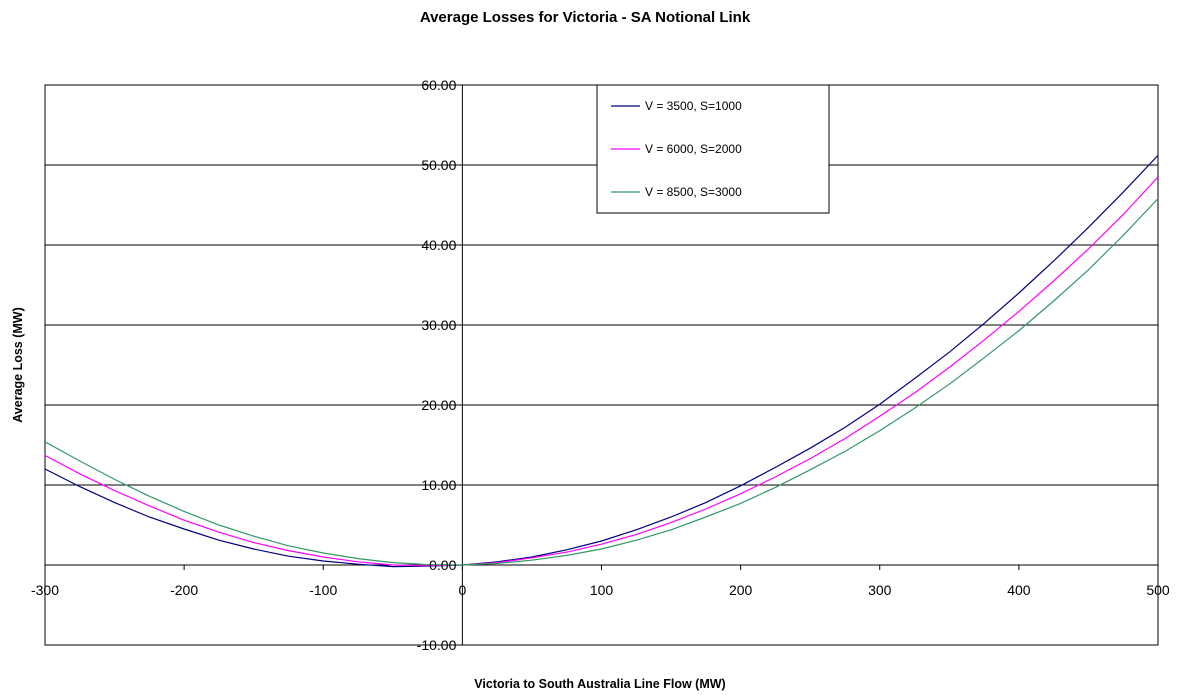  I want to click on y-tick-label: 50.00, so click(438, 165).